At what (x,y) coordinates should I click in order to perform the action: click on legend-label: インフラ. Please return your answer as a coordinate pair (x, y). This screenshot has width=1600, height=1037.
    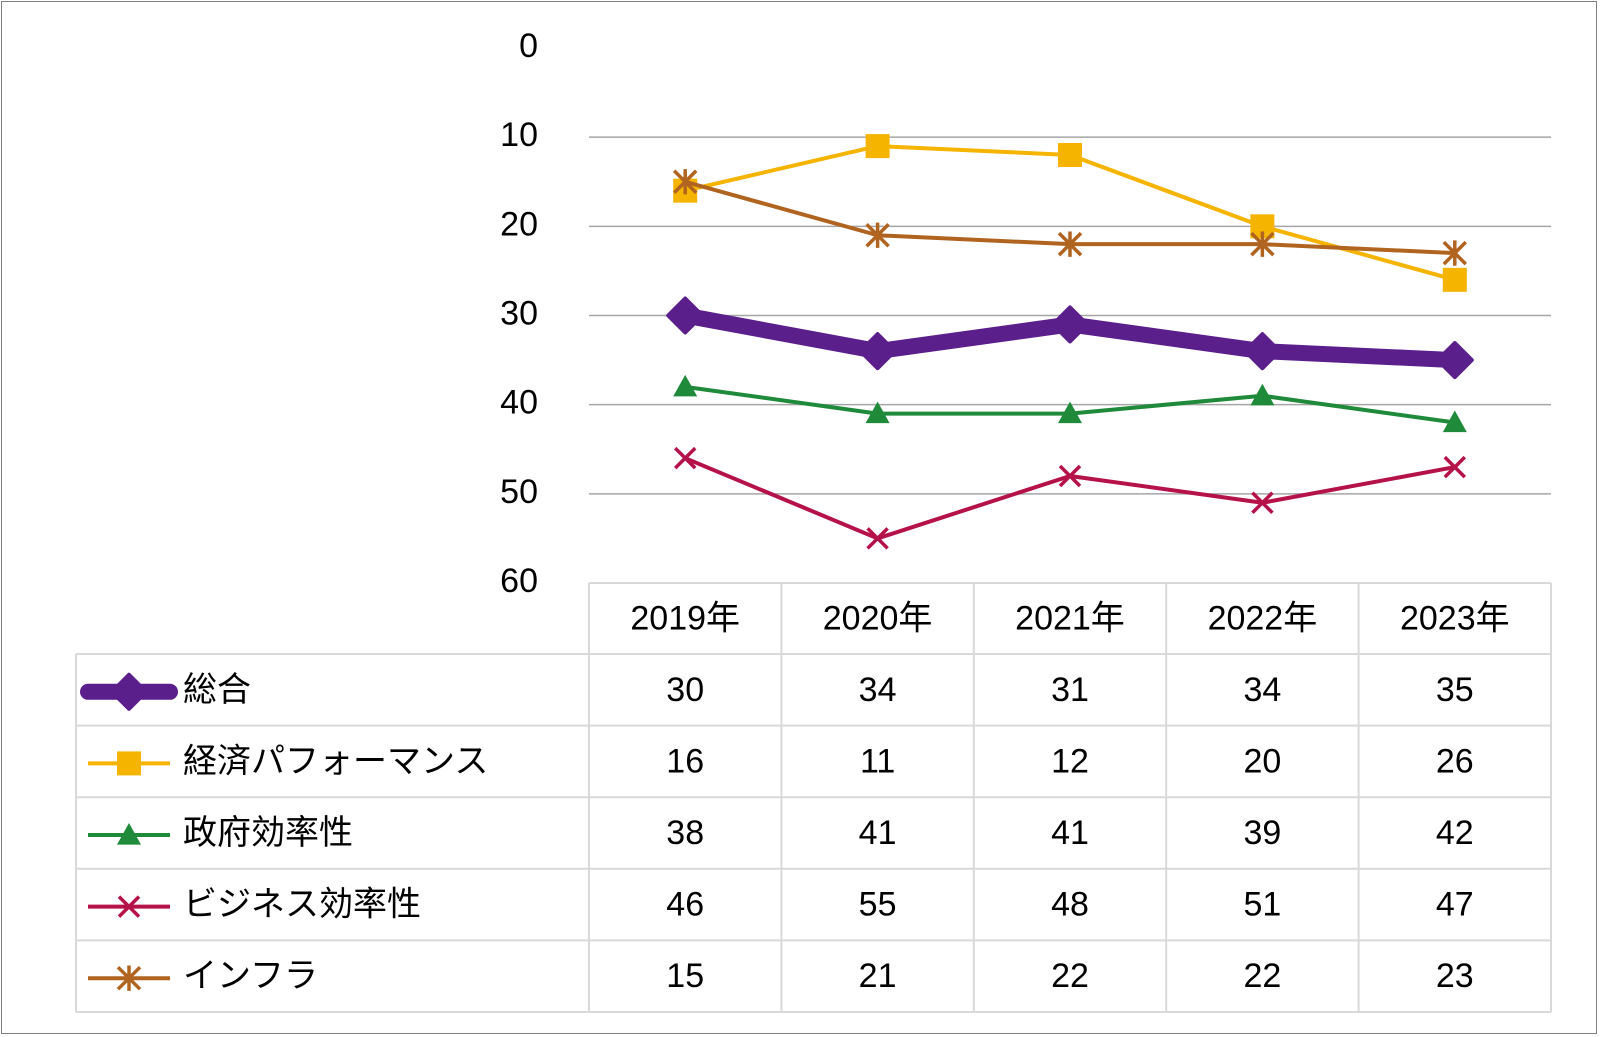
    Looking at the image, I should click on (250, 976).